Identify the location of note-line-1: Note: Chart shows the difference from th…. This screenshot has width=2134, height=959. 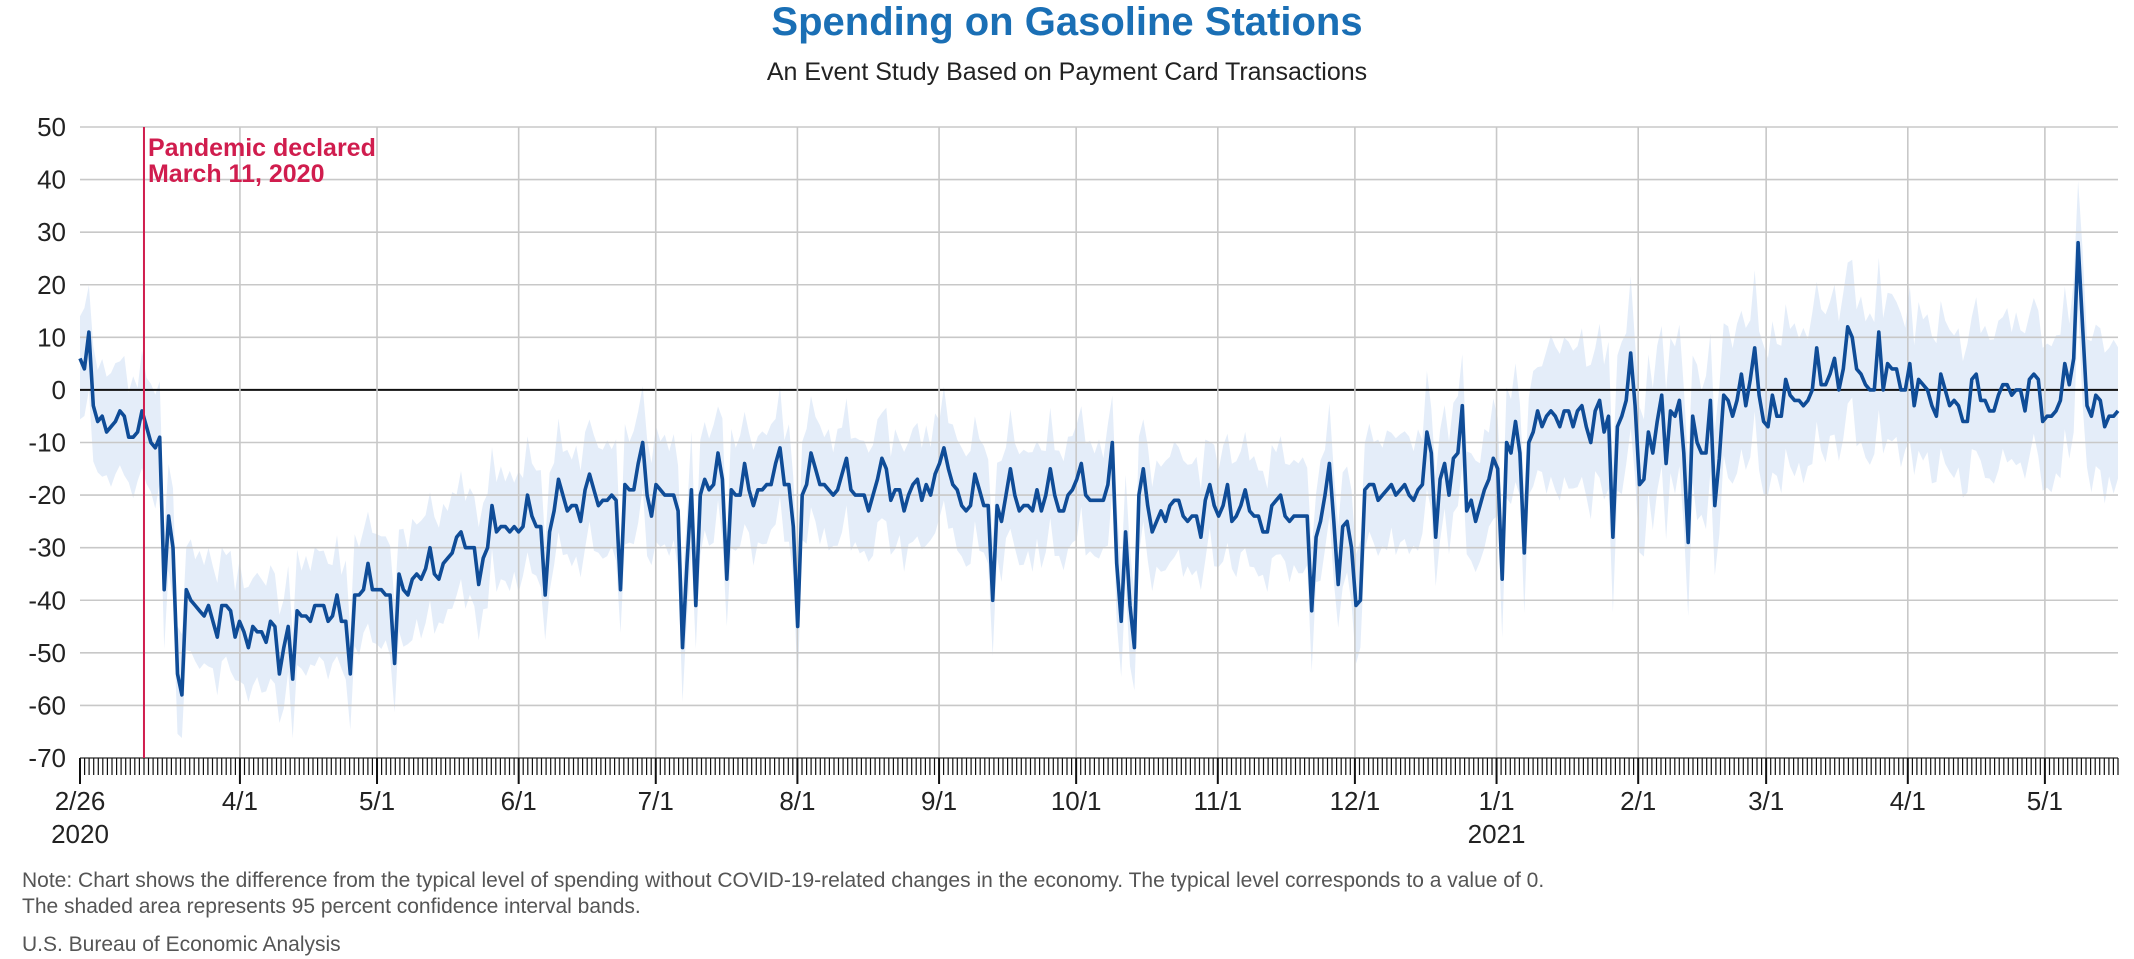
(783, 880).